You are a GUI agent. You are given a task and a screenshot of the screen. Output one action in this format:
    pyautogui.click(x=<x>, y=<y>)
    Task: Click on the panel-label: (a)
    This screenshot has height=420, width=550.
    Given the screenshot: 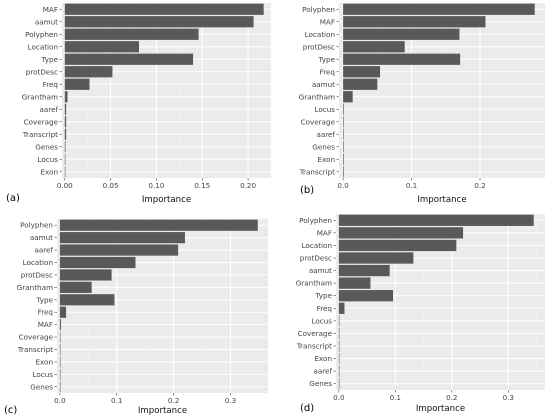 What is the action you would take?
    pyautogui.click(x=13, y=198)
    